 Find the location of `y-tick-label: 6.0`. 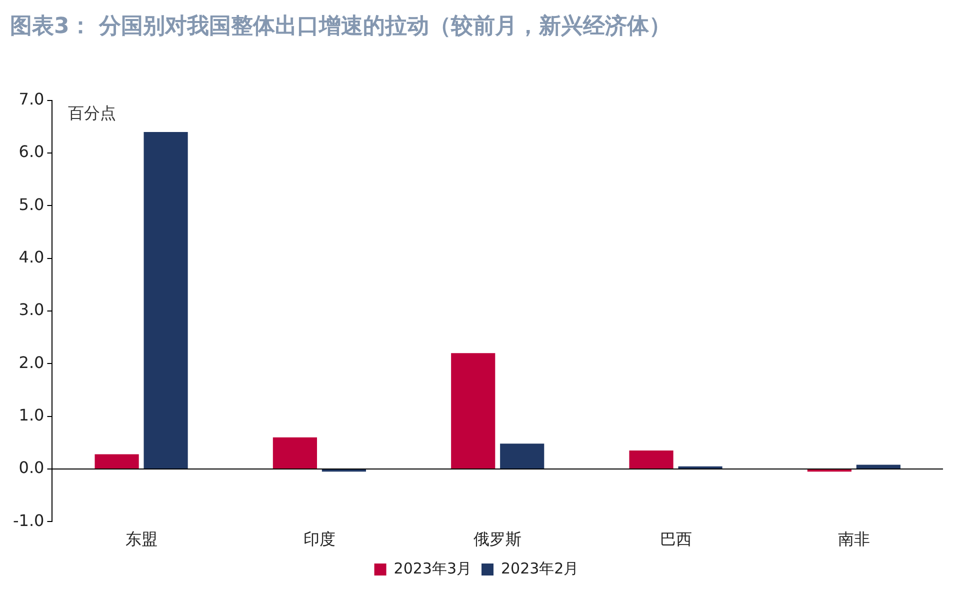

y-tick-label: 6.0 is located at coordinates (31, 152).